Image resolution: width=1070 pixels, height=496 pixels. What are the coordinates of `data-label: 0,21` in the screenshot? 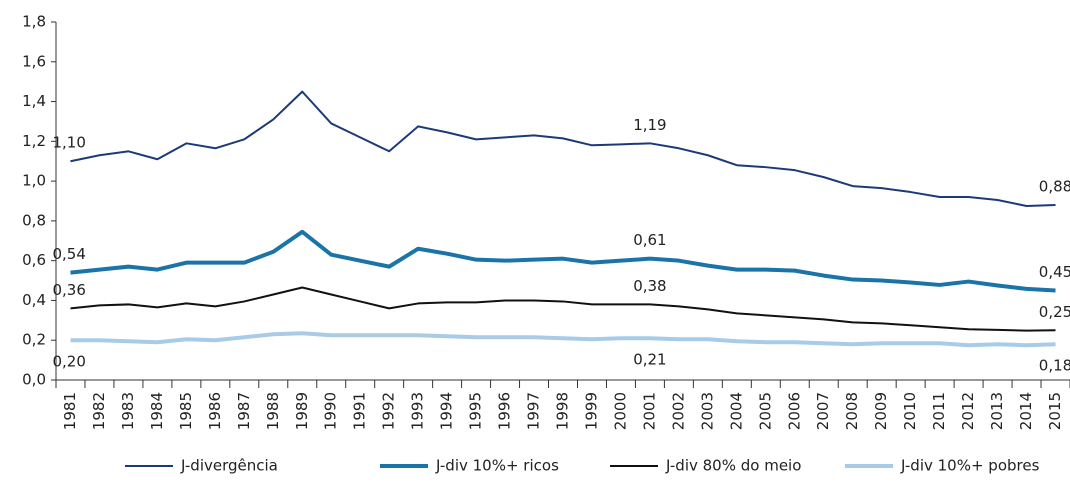 It's located at (649, 360).